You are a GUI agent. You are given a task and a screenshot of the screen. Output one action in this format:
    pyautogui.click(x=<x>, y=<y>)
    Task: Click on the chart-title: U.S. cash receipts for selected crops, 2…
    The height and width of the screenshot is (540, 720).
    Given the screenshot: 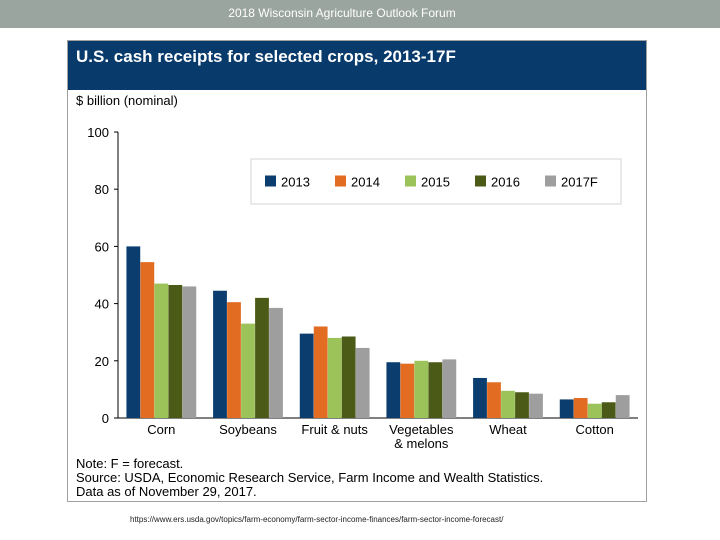 What is the action you would take?
    pyautogui.click(x=266, y=56)
    